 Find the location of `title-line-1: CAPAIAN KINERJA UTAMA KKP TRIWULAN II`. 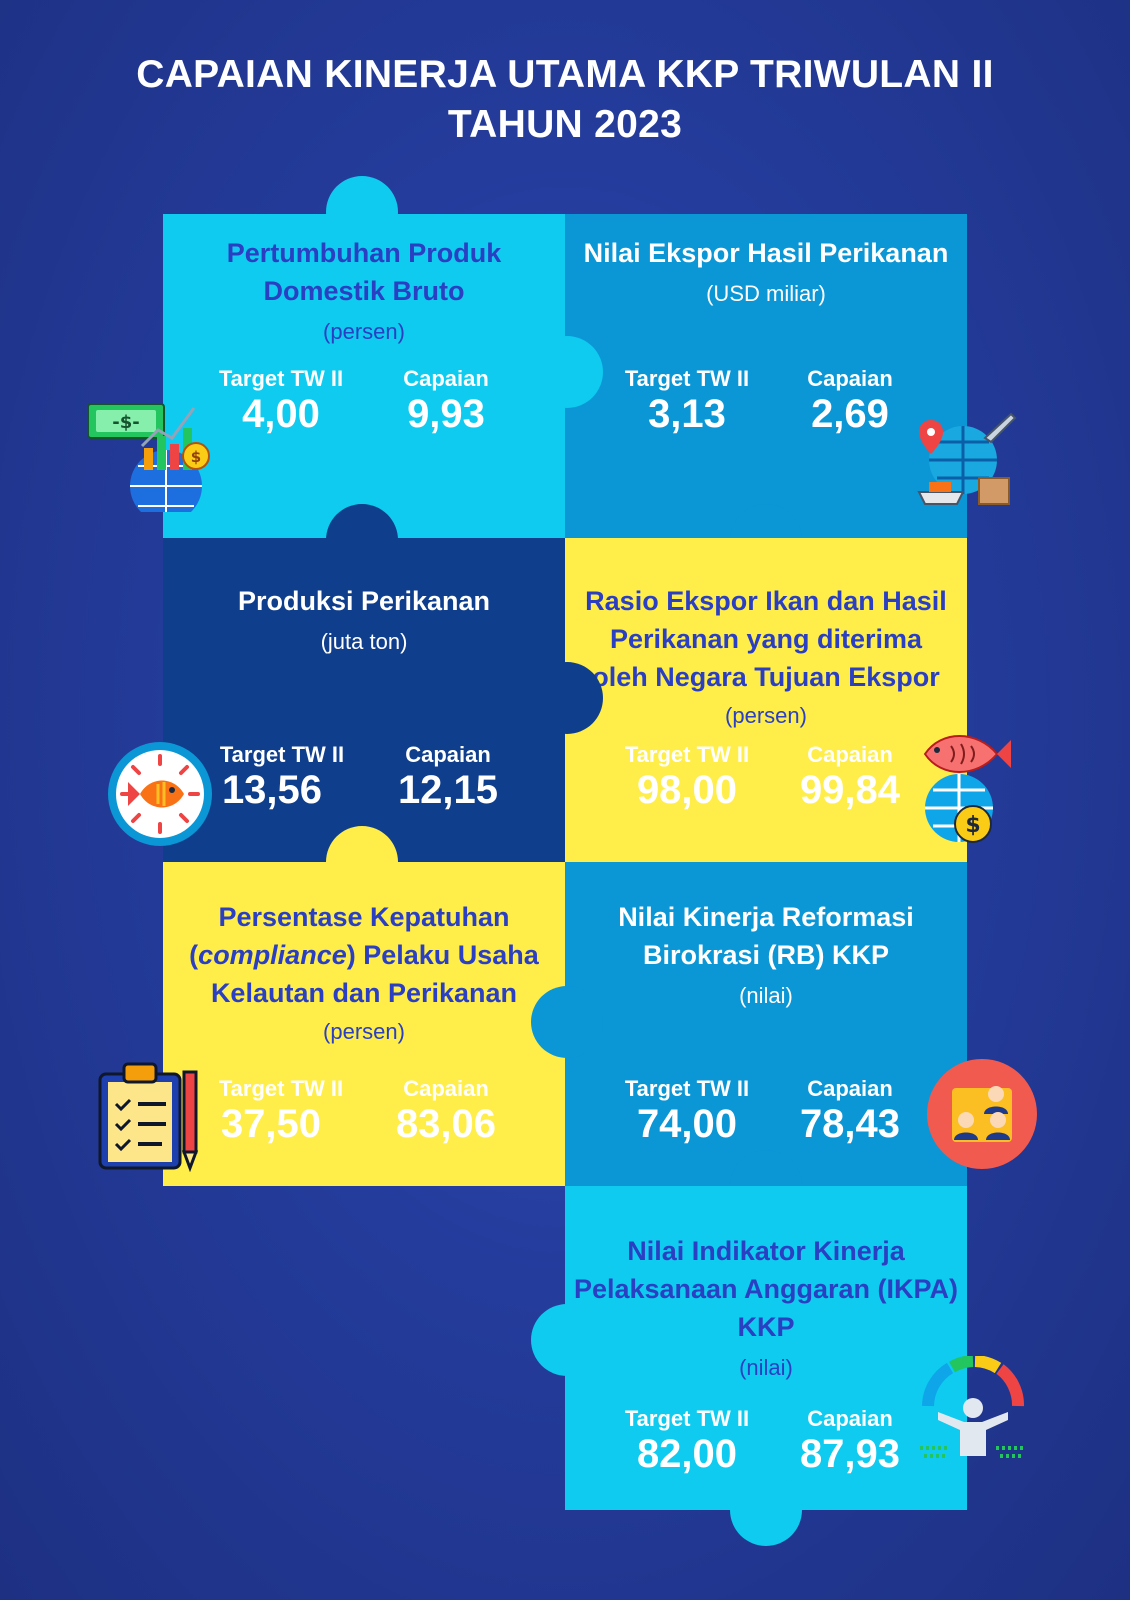

title-line-1: CAPAIAN KINERJA UTAMA KKP TRIWULAN II is located at coordinates (565, 74).